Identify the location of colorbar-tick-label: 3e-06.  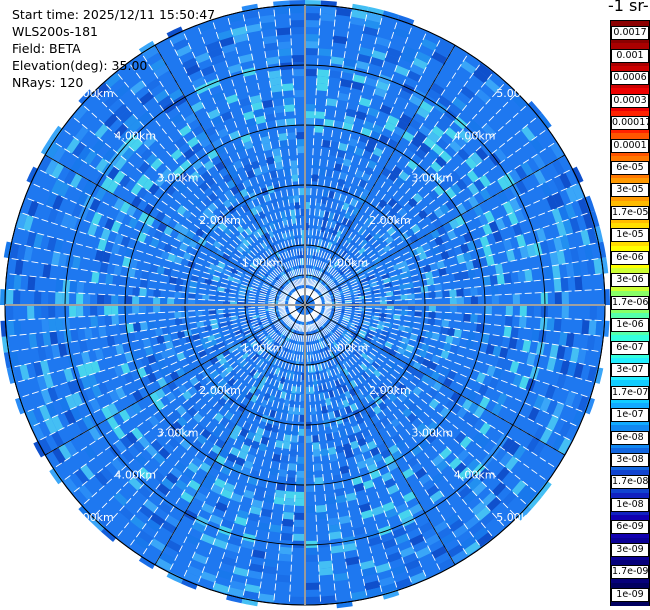
(630, 280).